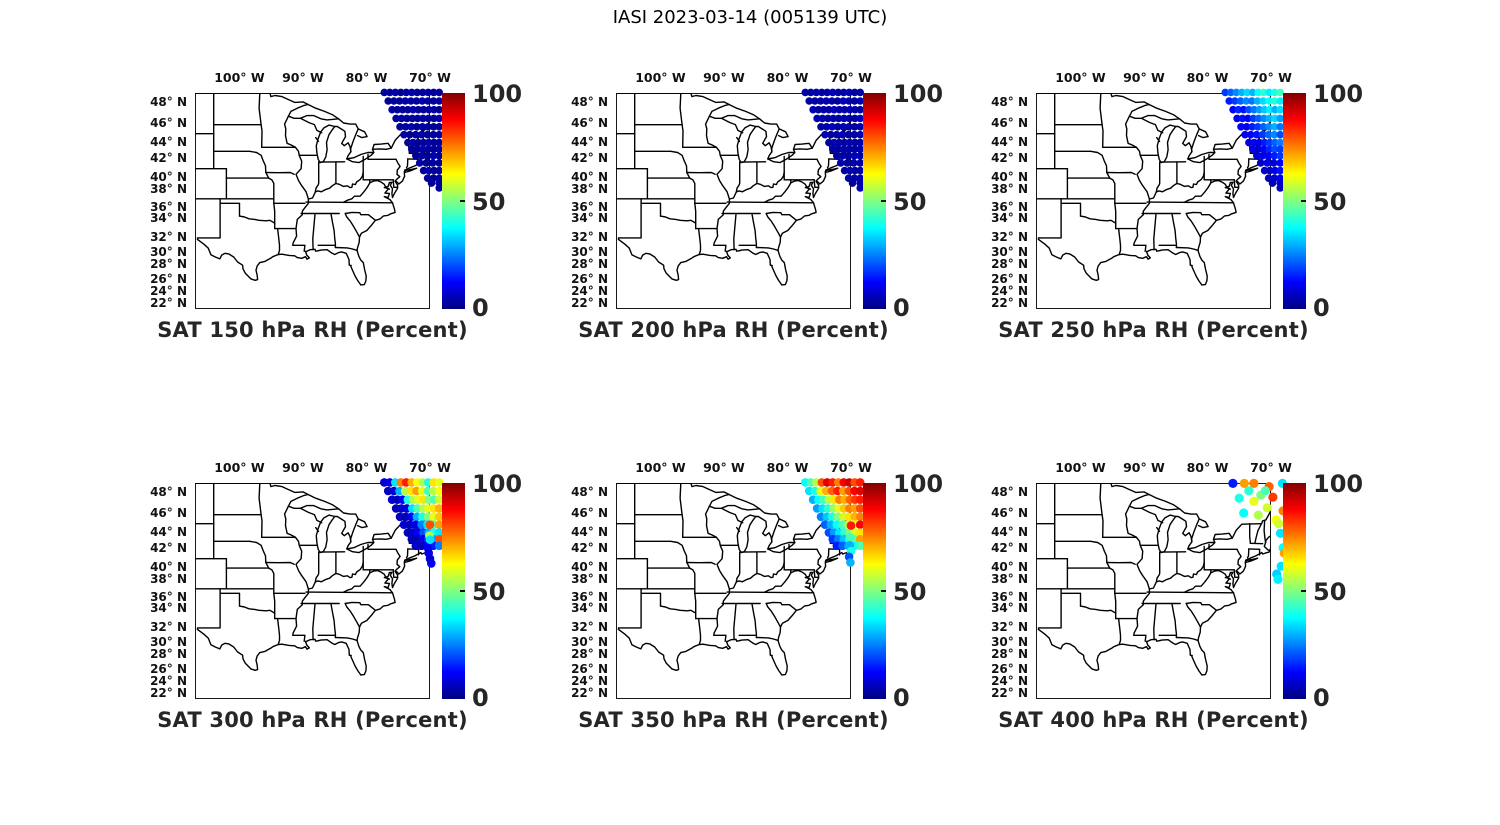  I want to click on panel-title-250hpa: SAT 250 hPa RH (Percent), so click(1153, 330).